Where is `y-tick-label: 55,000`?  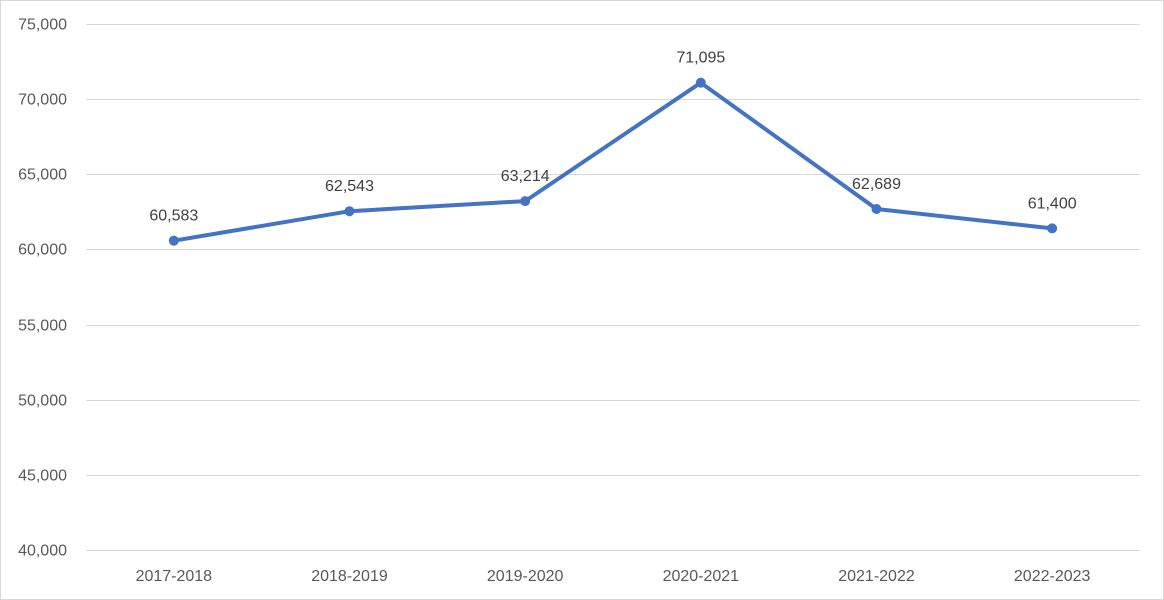 y-tick-label: 55,000 is located at coordinates (42, 326).